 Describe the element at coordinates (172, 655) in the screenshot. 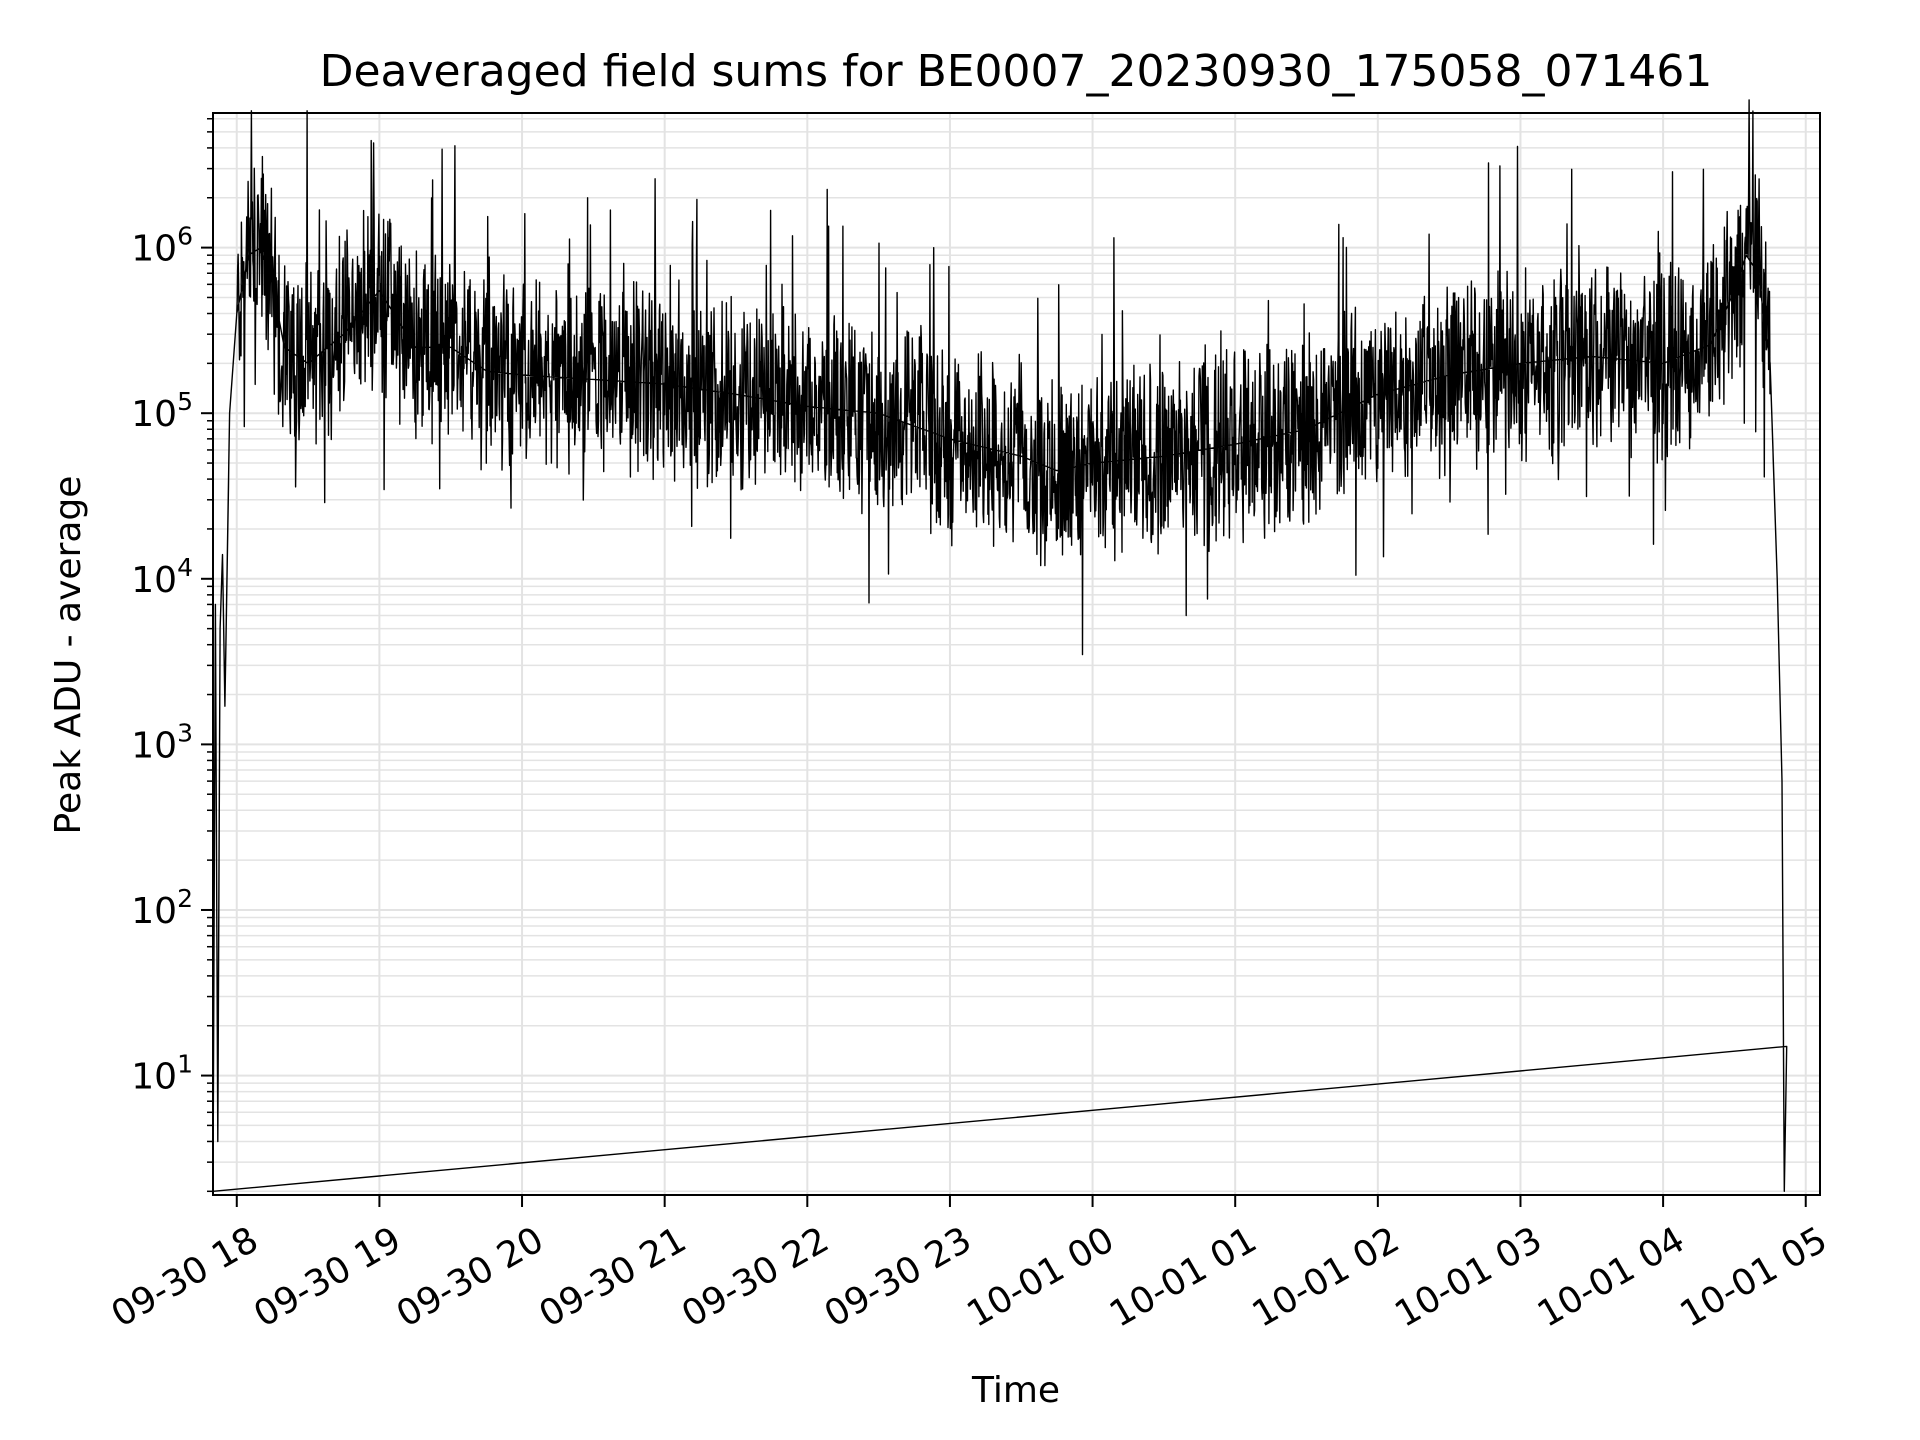

I see `y-axis: 10¹ 10² 10³ 10⁴ 10⁵ 10⁶` at that location.